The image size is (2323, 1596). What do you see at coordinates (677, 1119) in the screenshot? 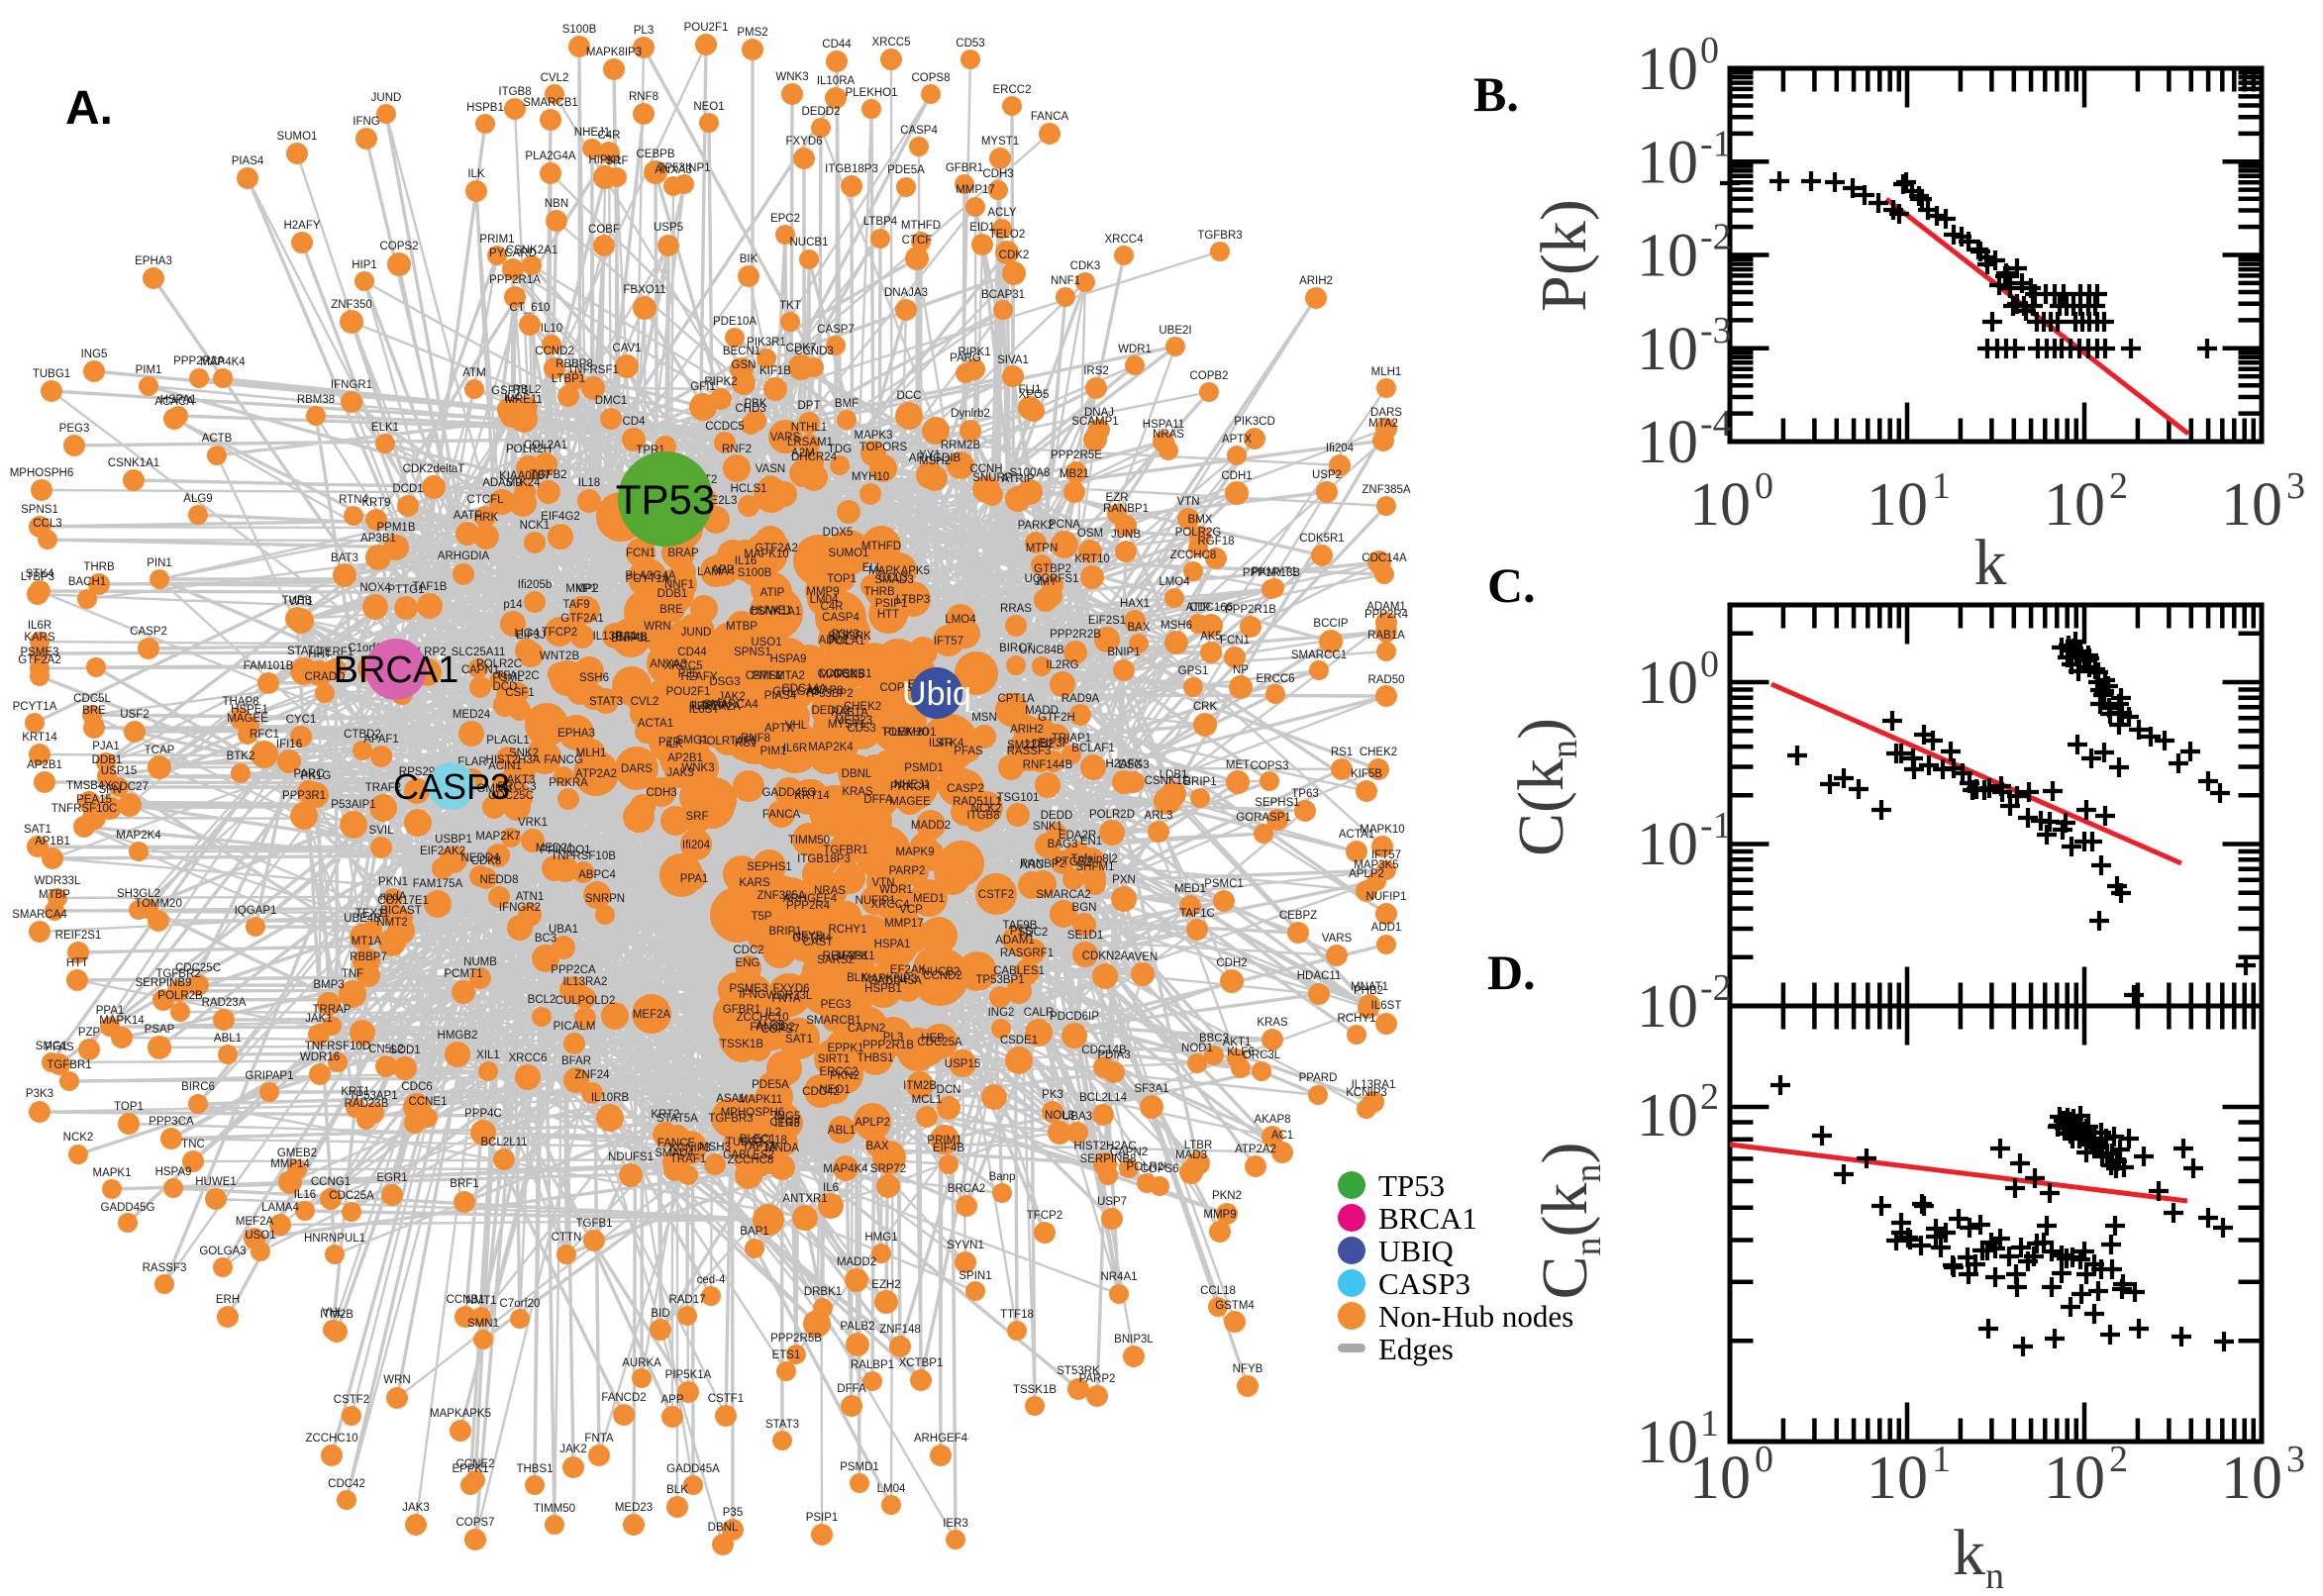
I see `svg-text: STAT5A` at bounding box center [677, 1119].